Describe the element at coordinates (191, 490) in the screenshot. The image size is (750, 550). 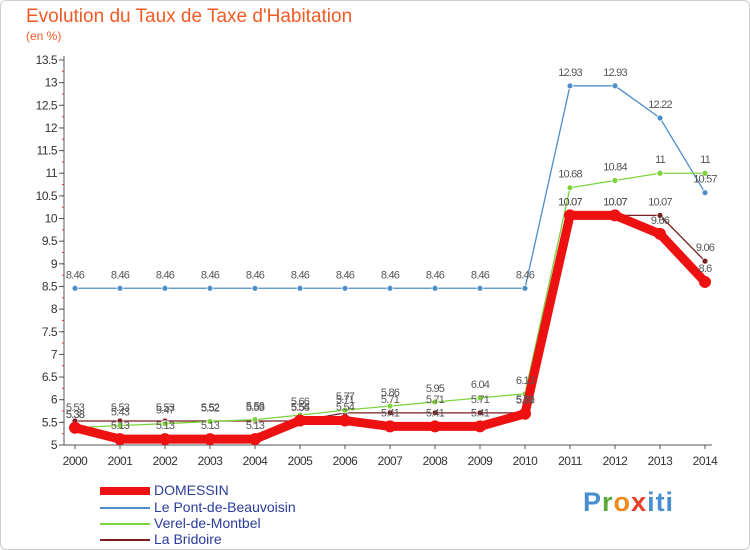
I see `legend-label-domessin: DOMESSIN` at that location.